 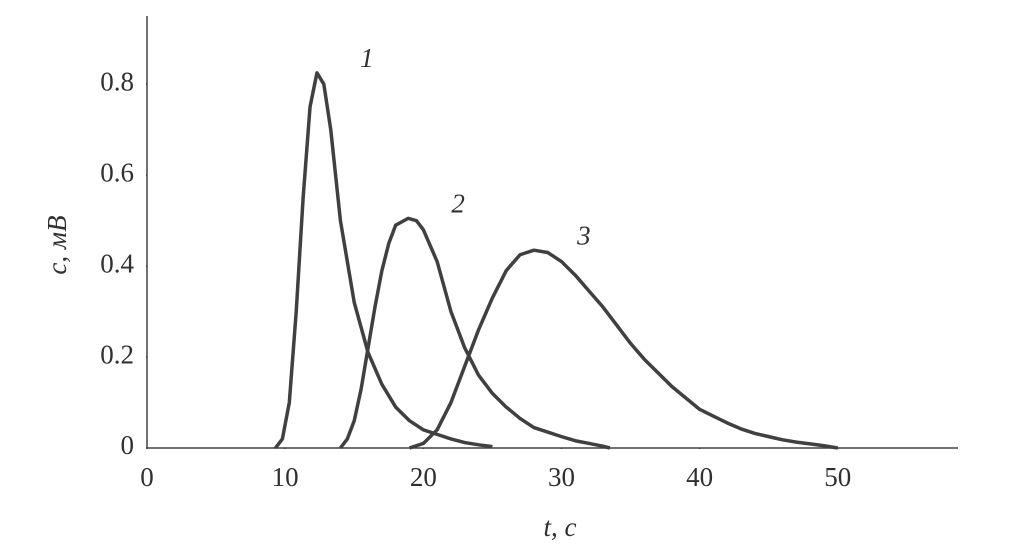 What do you see at coordinates (699, 477) in the screenshot?
I see `x-tick-label: 40` at bounding box center [699, 477].